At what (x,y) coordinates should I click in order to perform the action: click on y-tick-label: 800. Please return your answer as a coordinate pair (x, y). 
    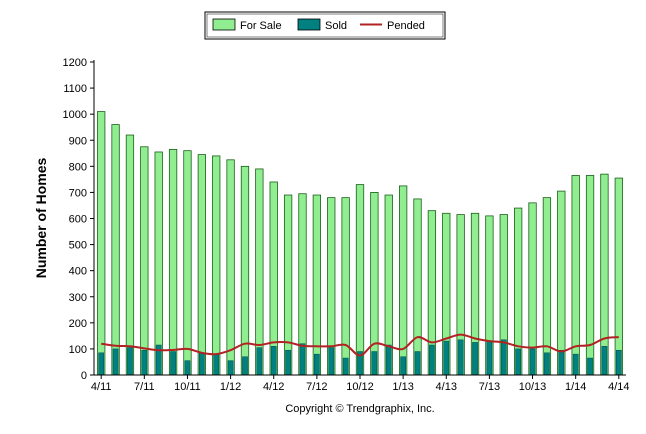
    Looking at the image, I should click on (78, 167).